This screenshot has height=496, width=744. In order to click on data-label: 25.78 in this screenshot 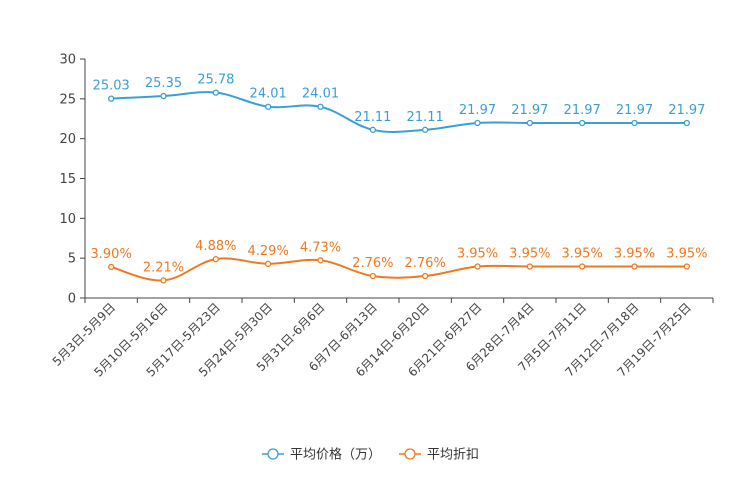, I will do `click(215, 80)`.